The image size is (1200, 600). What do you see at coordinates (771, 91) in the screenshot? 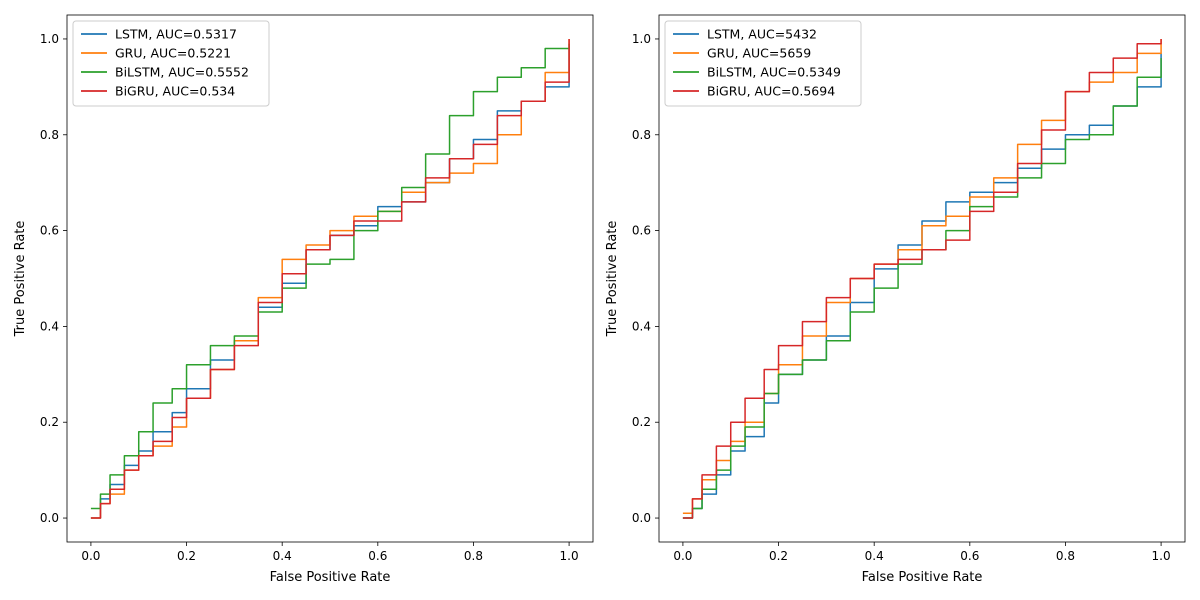
I see `legend-label: BiGRU, AUC=0.5694` at bounding box center [771, 91].